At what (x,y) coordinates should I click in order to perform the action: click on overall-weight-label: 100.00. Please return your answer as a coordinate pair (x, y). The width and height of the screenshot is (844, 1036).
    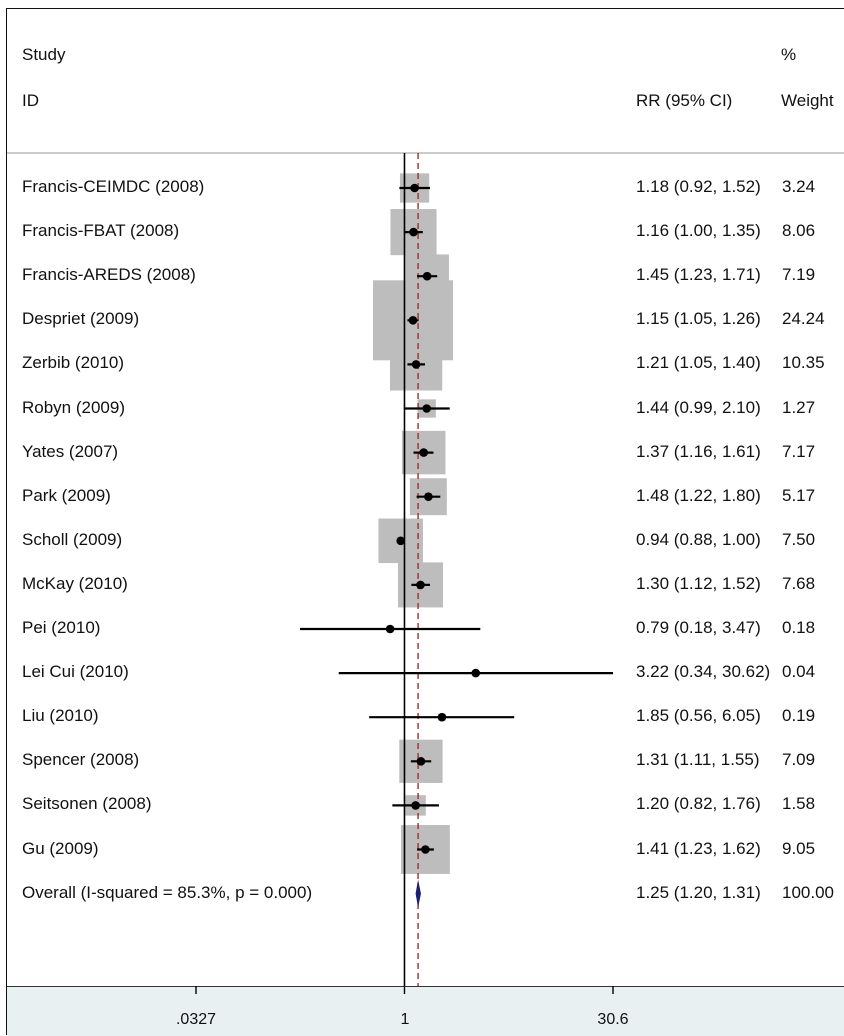
    Looking at the image, I should click on (807, 892).